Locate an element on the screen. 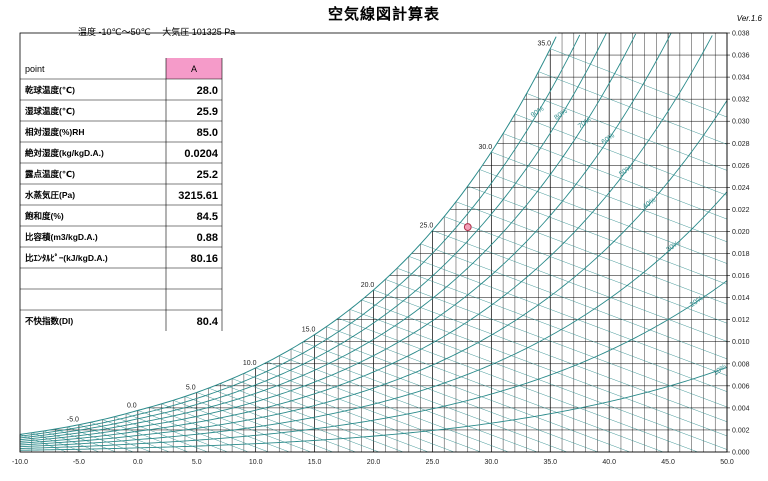  version-label: Ver.1.6 is located at coordinates (749, 18).